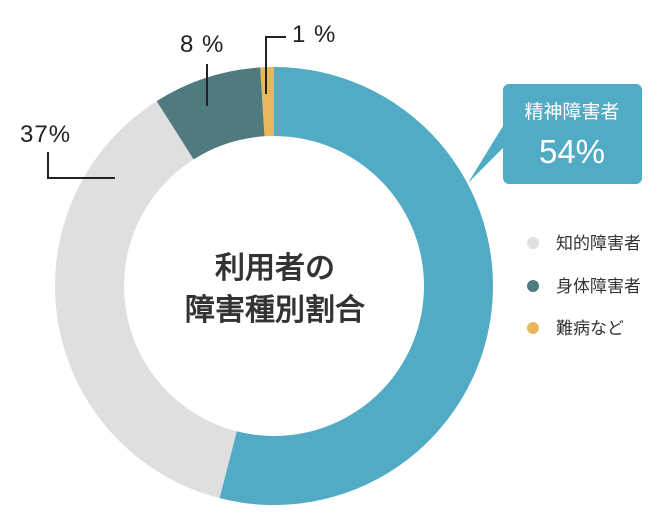  I want to click on callout-mental: 精神障害者 54%, so click(555, 134).